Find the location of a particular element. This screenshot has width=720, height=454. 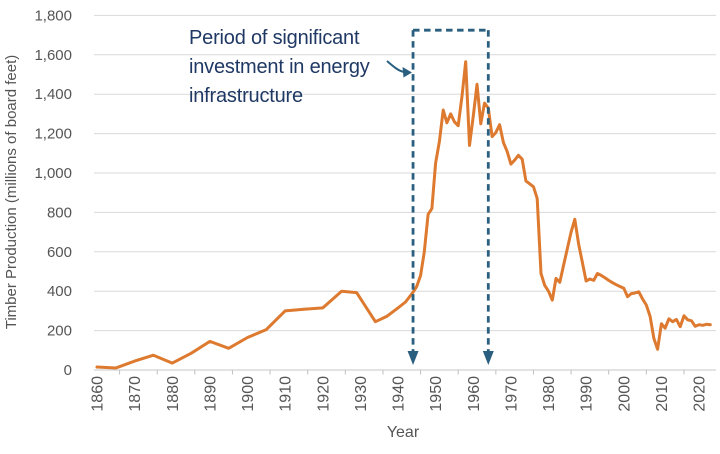

y-tick-label: 200 is located at coordinates (59, 331).